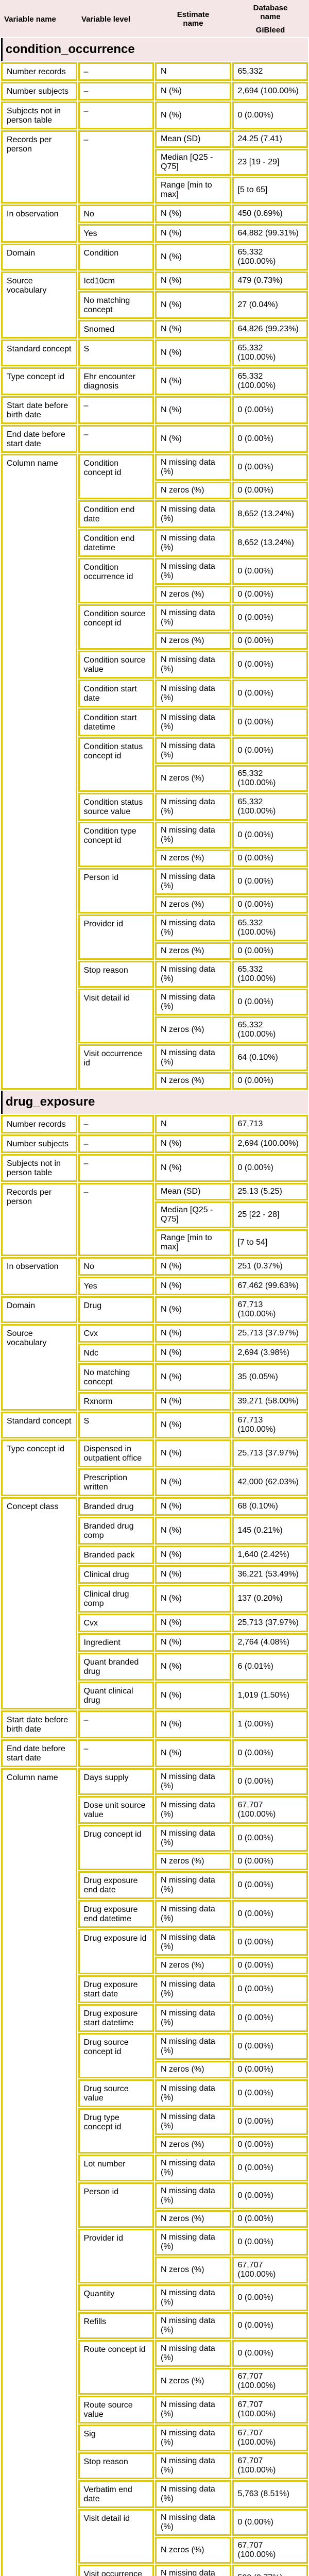 The width and height of the screenshot is (309, 2576). Describe the element at coordinates (154, 1603) in the screenshot. I see `table-row: Concept class Branded drug N (%) 68 (0.10%)` at that location.